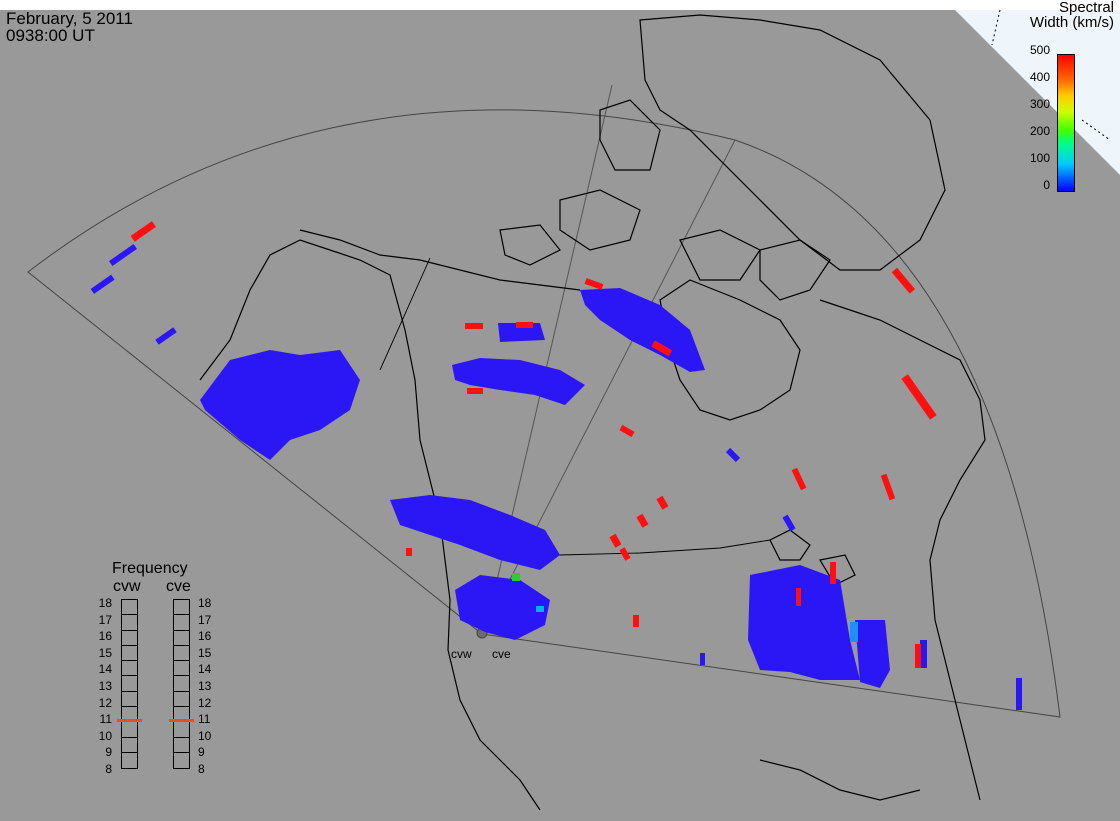 The height and width of the screenshot is (821, 1120). What do you see at coordinates (405, 314) in the screenshot?
I see `border-alaska-canada` at bounding box center [405, 314].